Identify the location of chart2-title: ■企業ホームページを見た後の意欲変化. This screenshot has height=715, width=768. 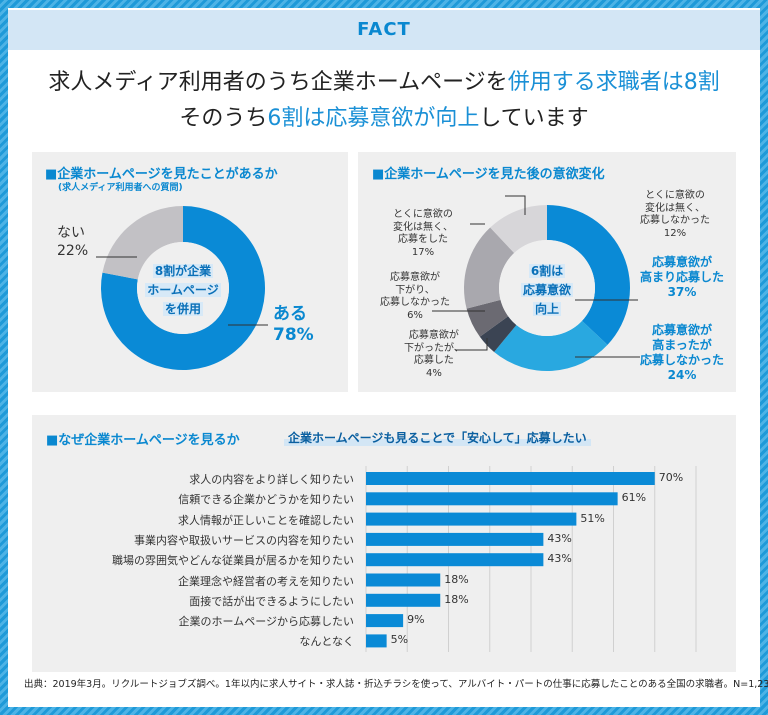
(488, 174).